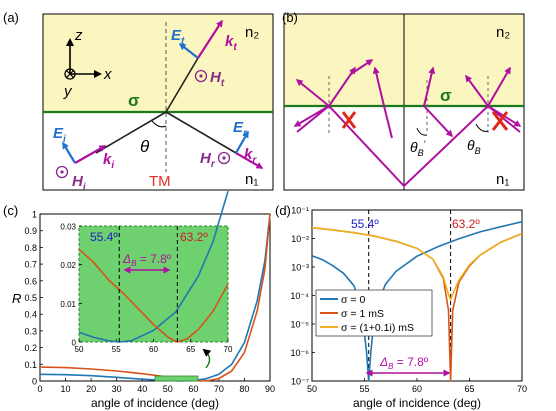 This screenshot has height=411, width=556. I want to click on c-ytick-label: 0, so click(34, 382).